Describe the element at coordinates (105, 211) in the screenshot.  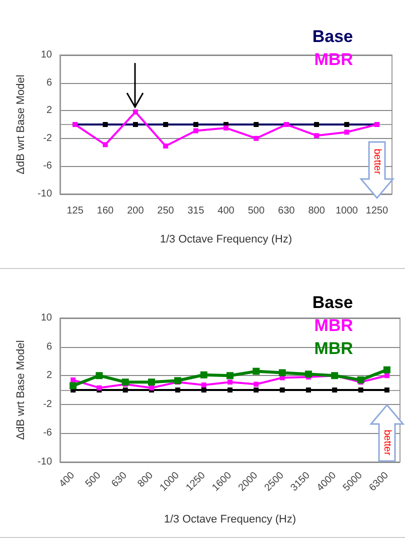
I see `x-tick-label: 160` at that location.